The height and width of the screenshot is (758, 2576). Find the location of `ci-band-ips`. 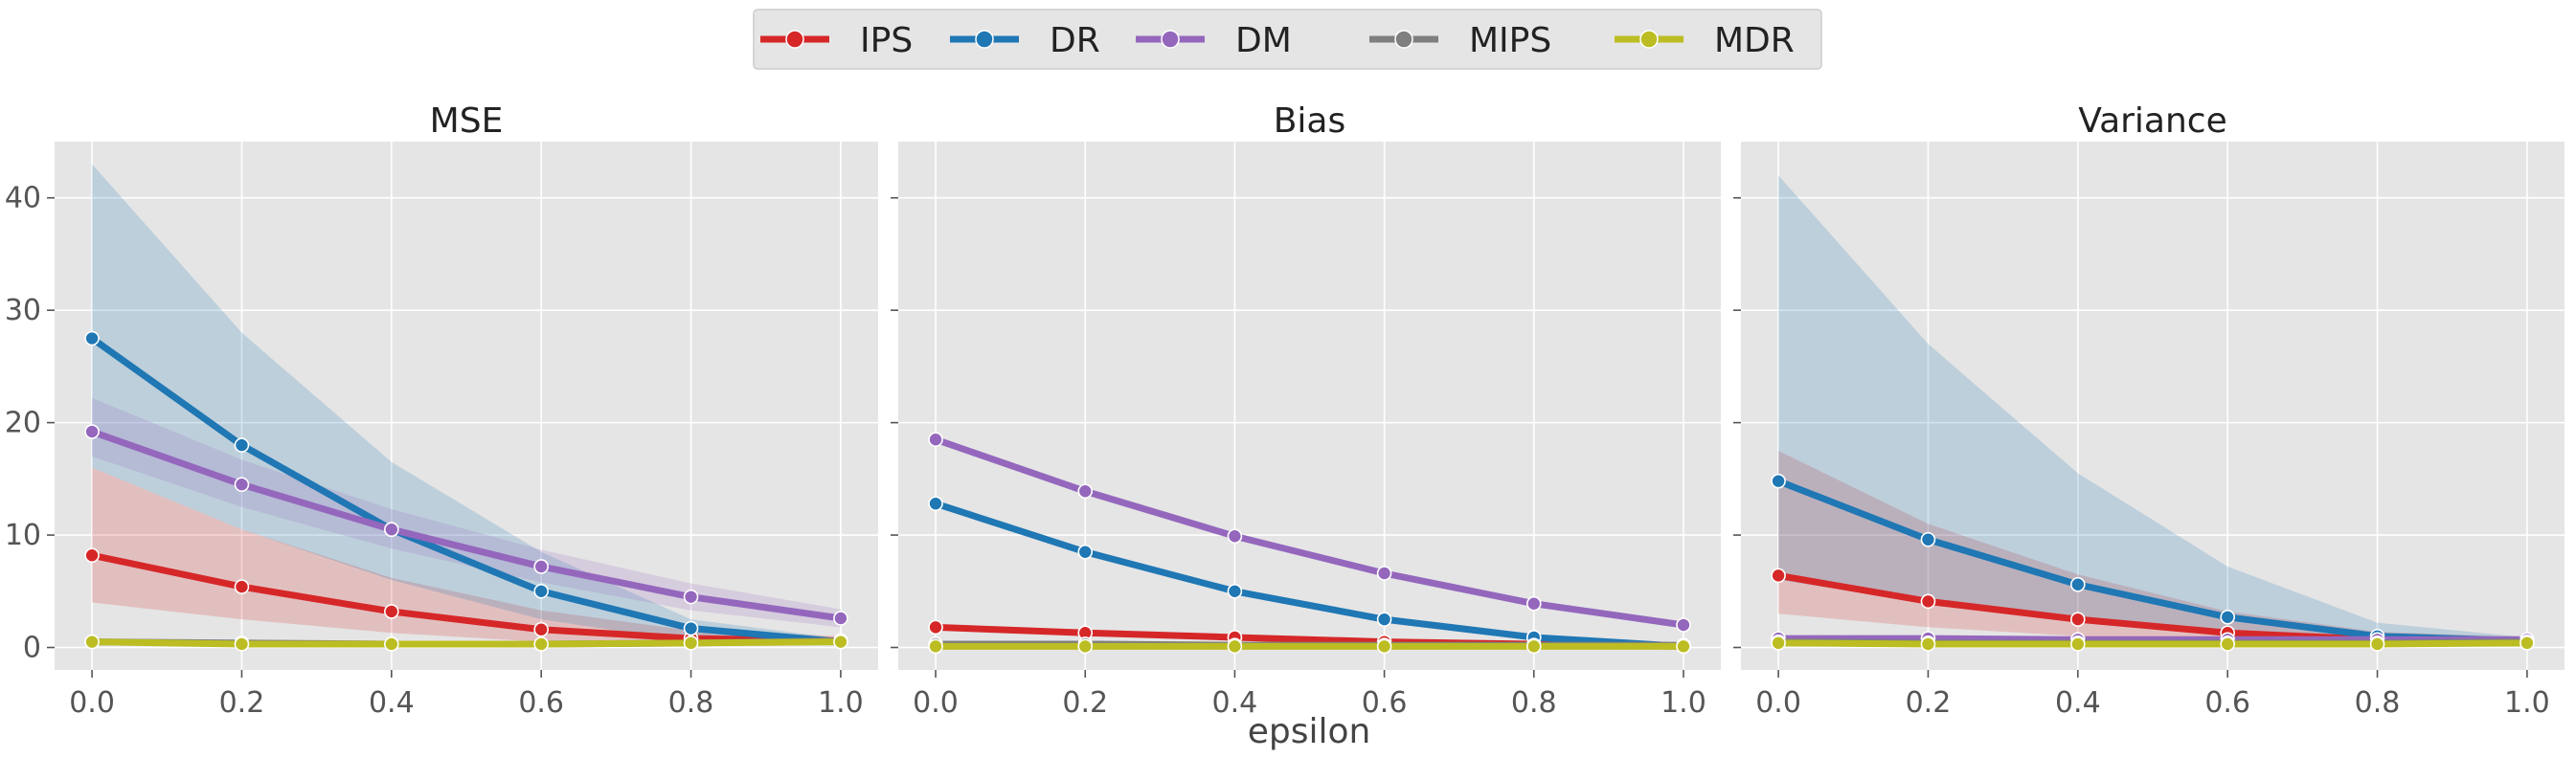

ci-band-ips is located at coordinates (466, 557).